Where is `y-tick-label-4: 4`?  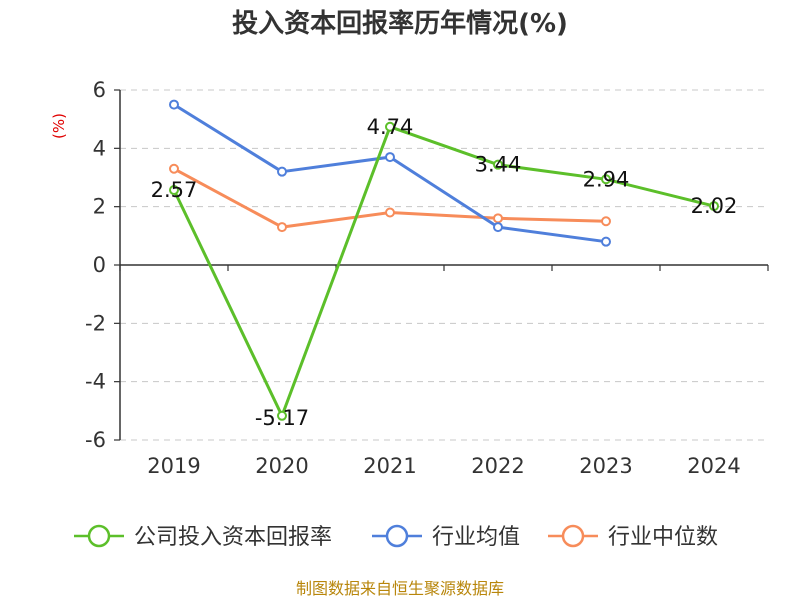
y-tick-label-4: 4 is located at coordinates (99, 148).